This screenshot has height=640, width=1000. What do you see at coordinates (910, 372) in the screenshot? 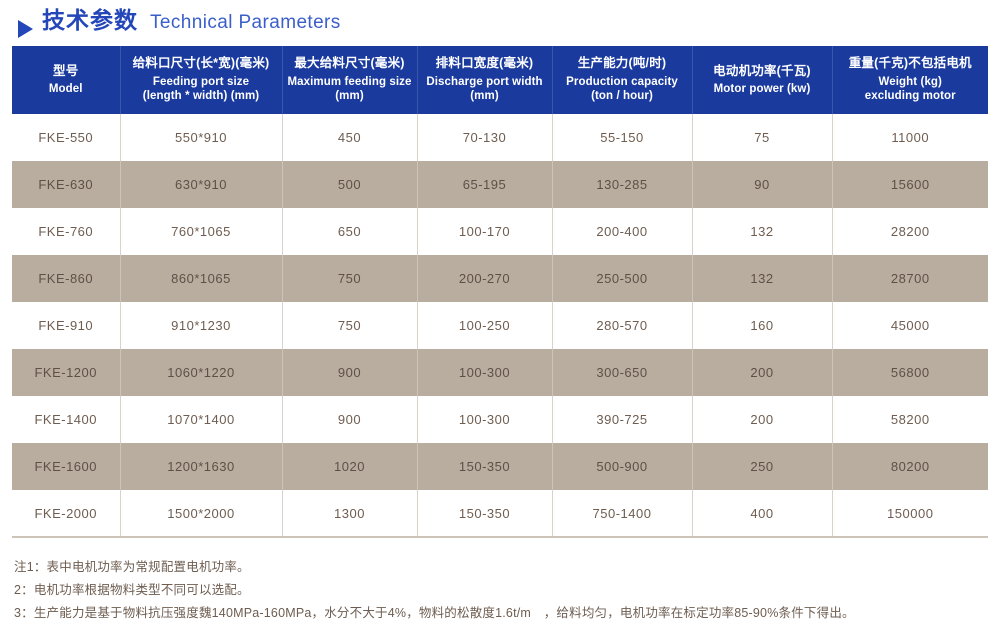
I see `cell-weight: 56800` at bounding box center [910, 372].